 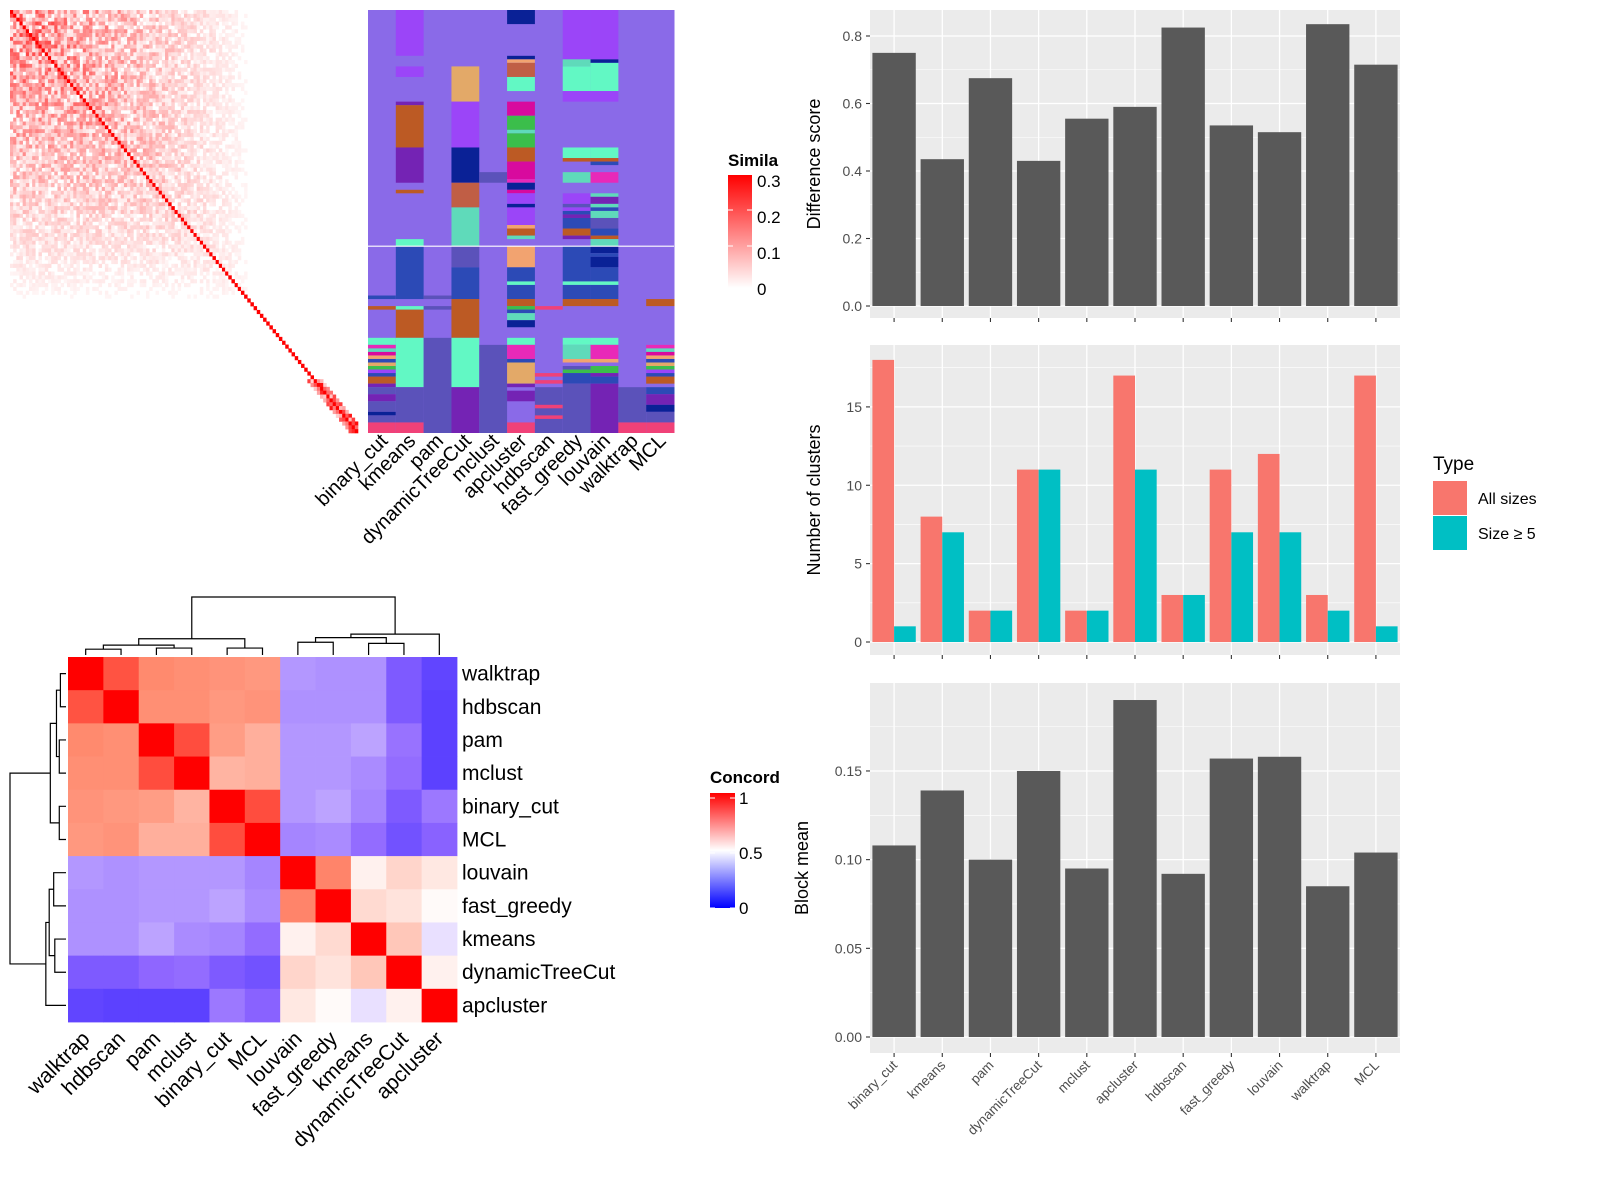 What do you see at coordinates (740, 231) in the screenshot?
I see `legend-colorbar` at bounding box center [740, 231].